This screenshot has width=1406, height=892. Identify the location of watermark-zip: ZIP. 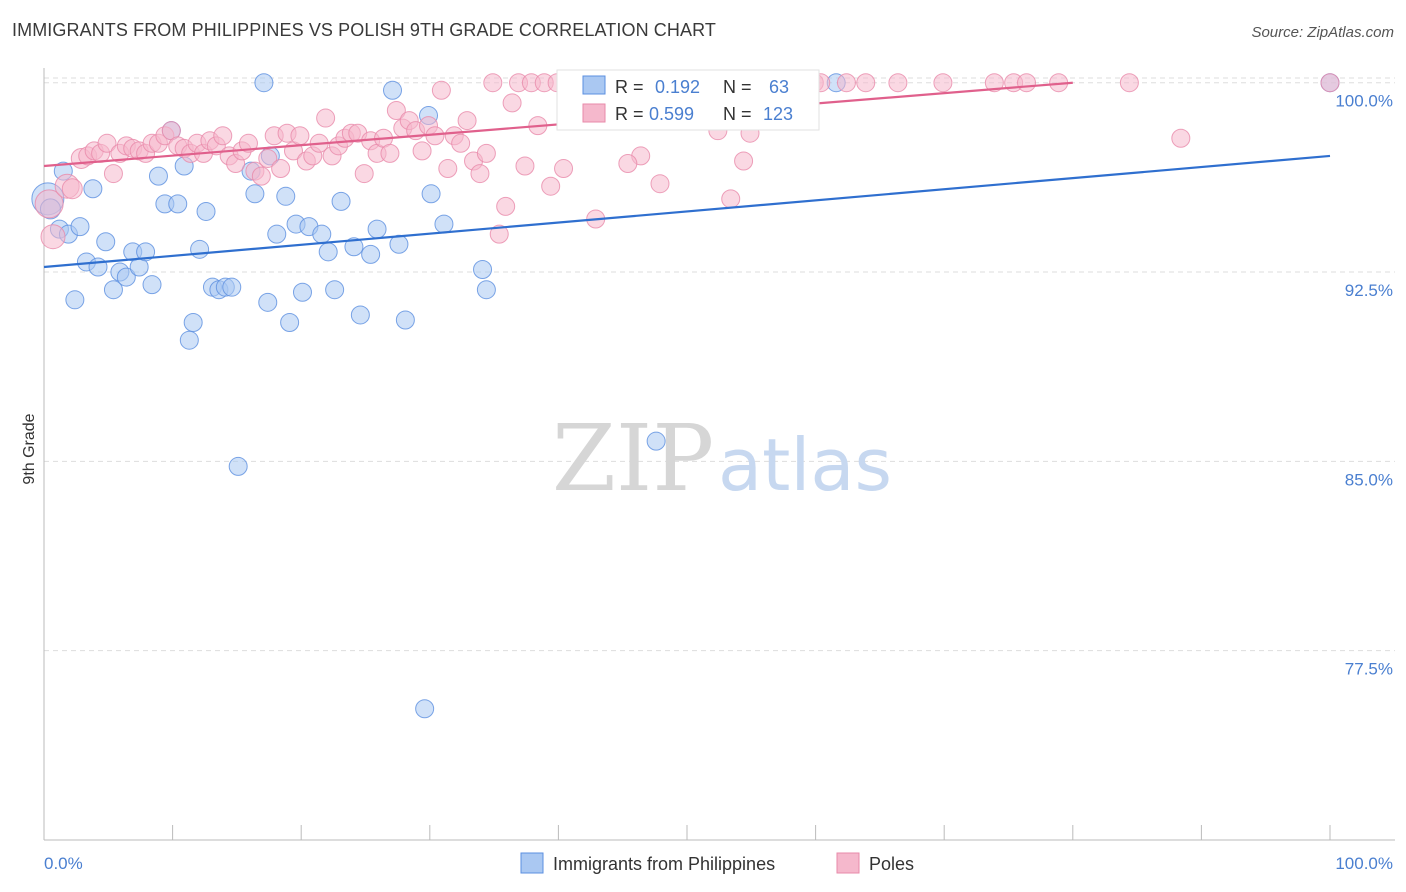
(633, 458).